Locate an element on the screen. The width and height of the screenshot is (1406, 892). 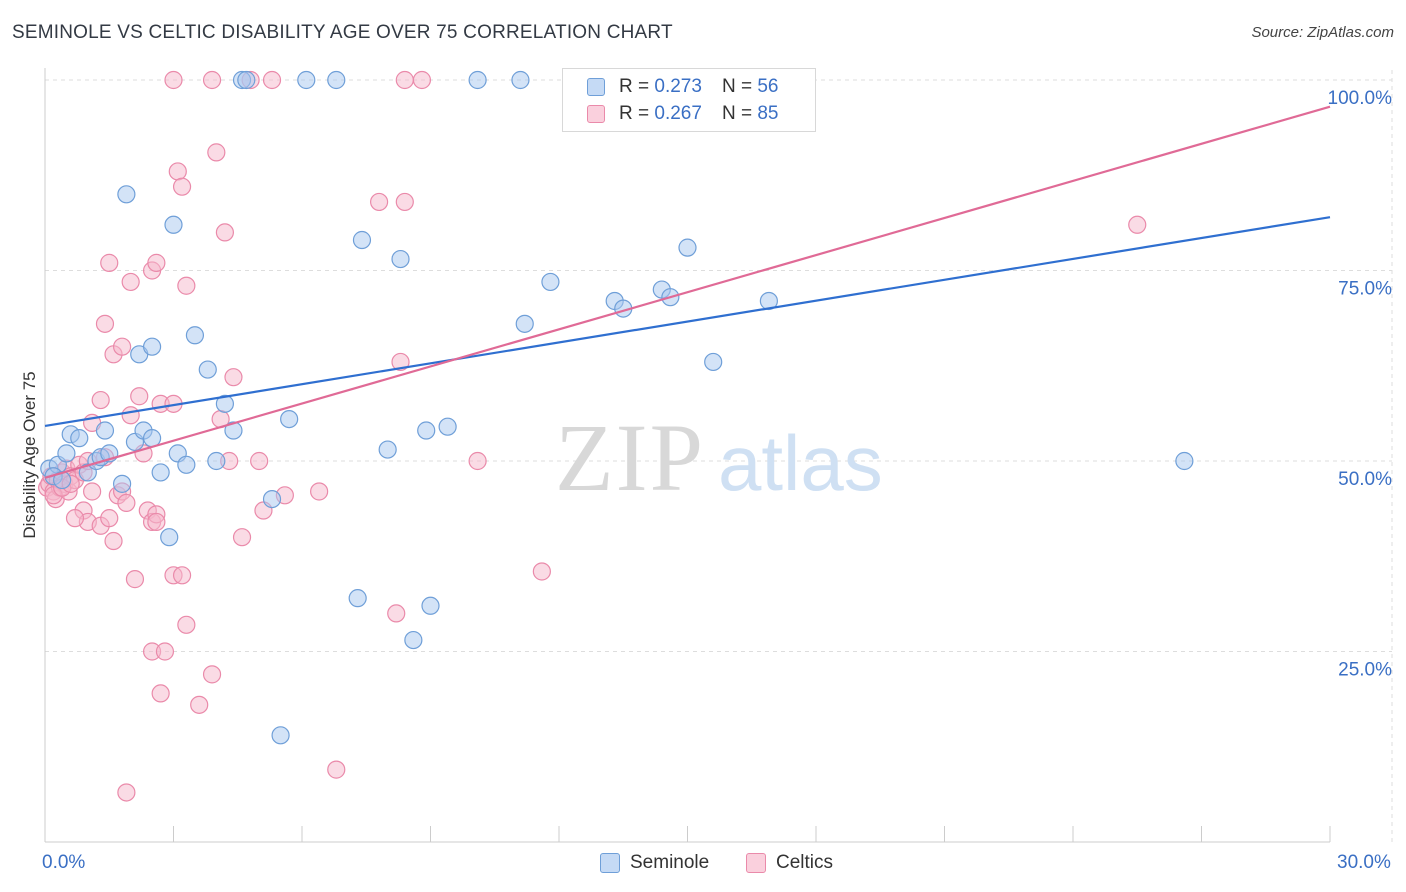
y-tick-label: 50.0% is located at coordinates (1365, 479).